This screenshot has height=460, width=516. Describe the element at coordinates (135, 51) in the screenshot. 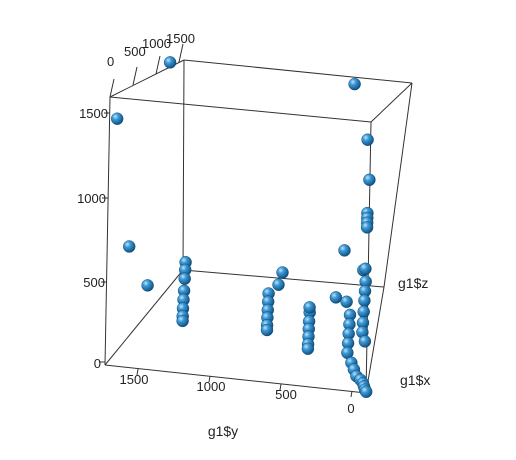

I see `x-tick-label: 500` at that location.